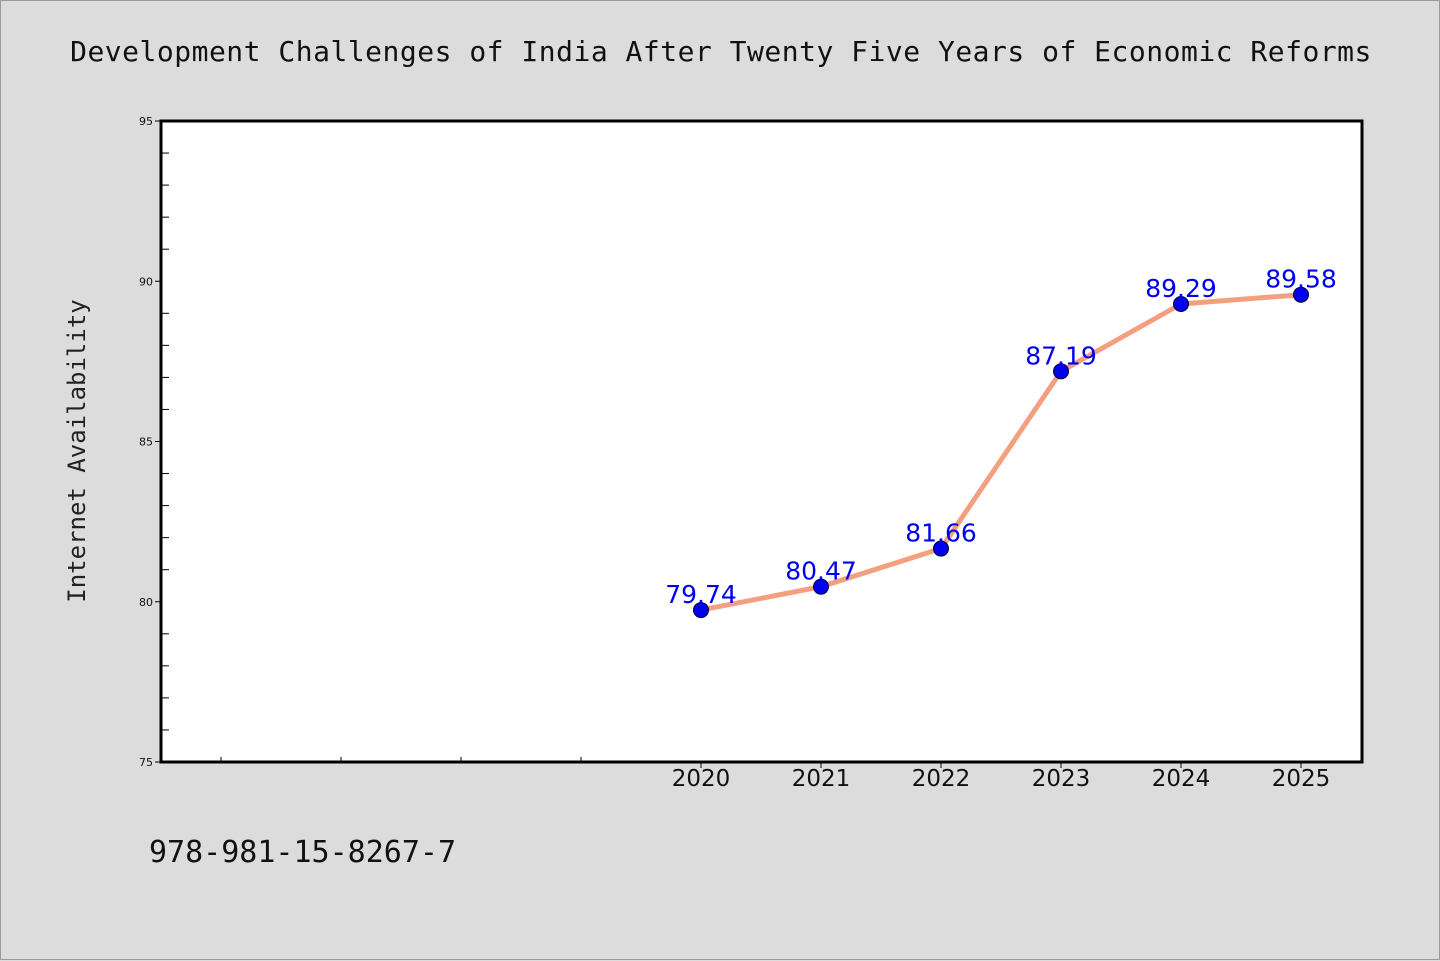  What do you see at coordinates (1301, 279) in the screenshot?
I see `data-label: 89.58` at bounding box center [1301, 279].